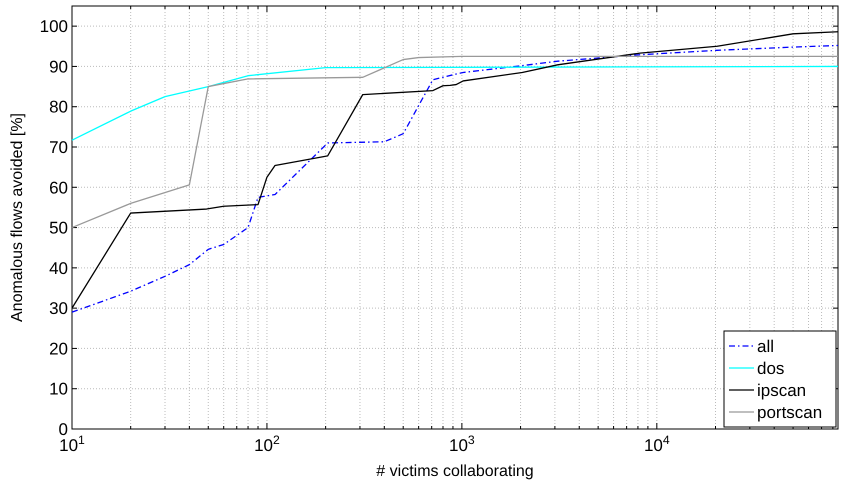  What do you see at coordinates (789, 412) in the screenshot?
I see `legend-label: portscan` at bounding box center [789, 412].